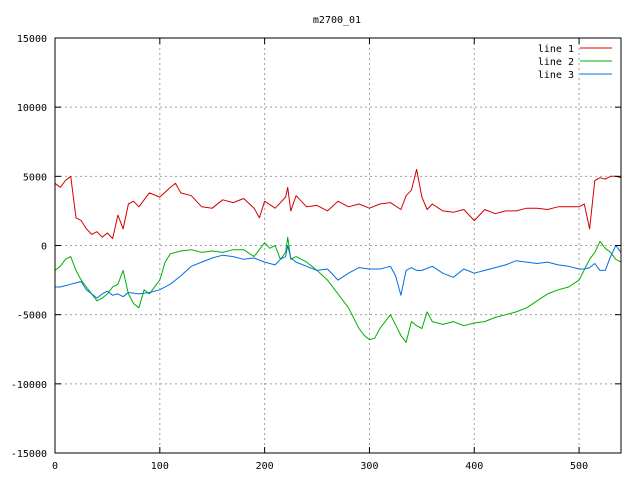 Image resolution: width=640 pixels, height=480 pixels. Describe the element at coordinates (369, 466) in the screenshot. I see `x-tick-label: 300` at that location.